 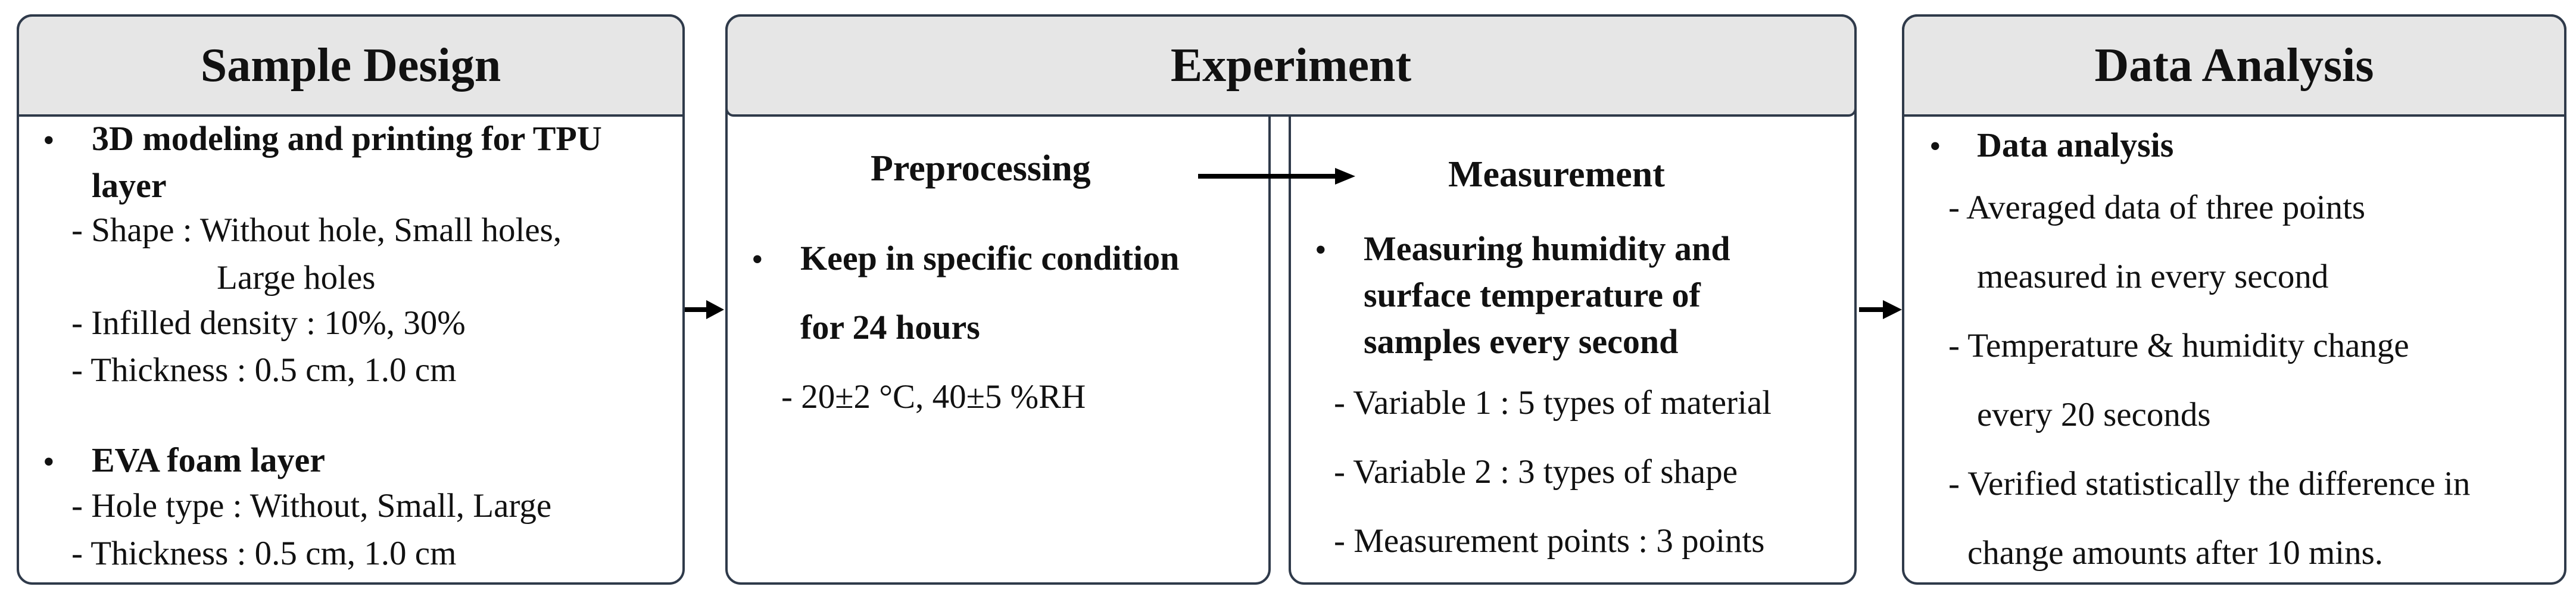 I want to click on measurement-variable1: - Variable 1 : 5 types of material, so click(x=1553, y=403).